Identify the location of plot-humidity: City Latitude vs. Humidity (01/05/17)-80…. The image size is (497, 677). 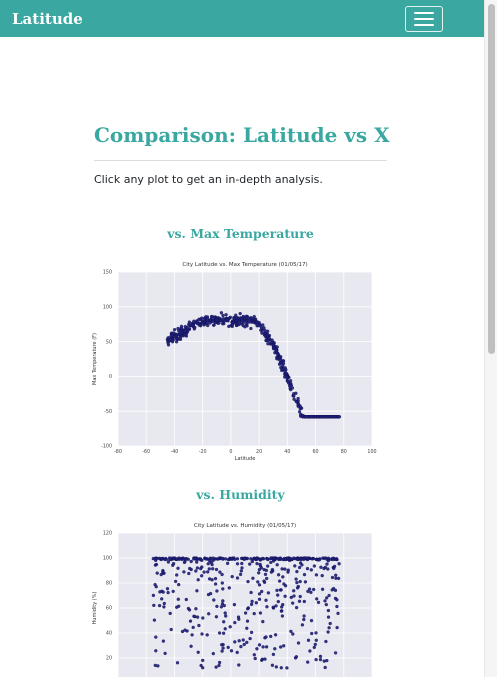
(234, 598).